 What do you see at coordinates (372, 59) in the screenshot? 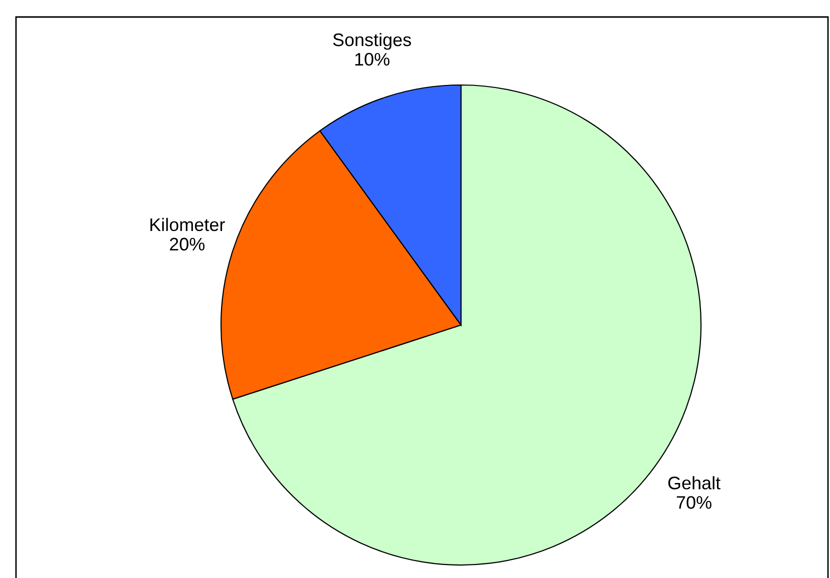
I see `data-label: 10%` at bounding box center [372, 59].